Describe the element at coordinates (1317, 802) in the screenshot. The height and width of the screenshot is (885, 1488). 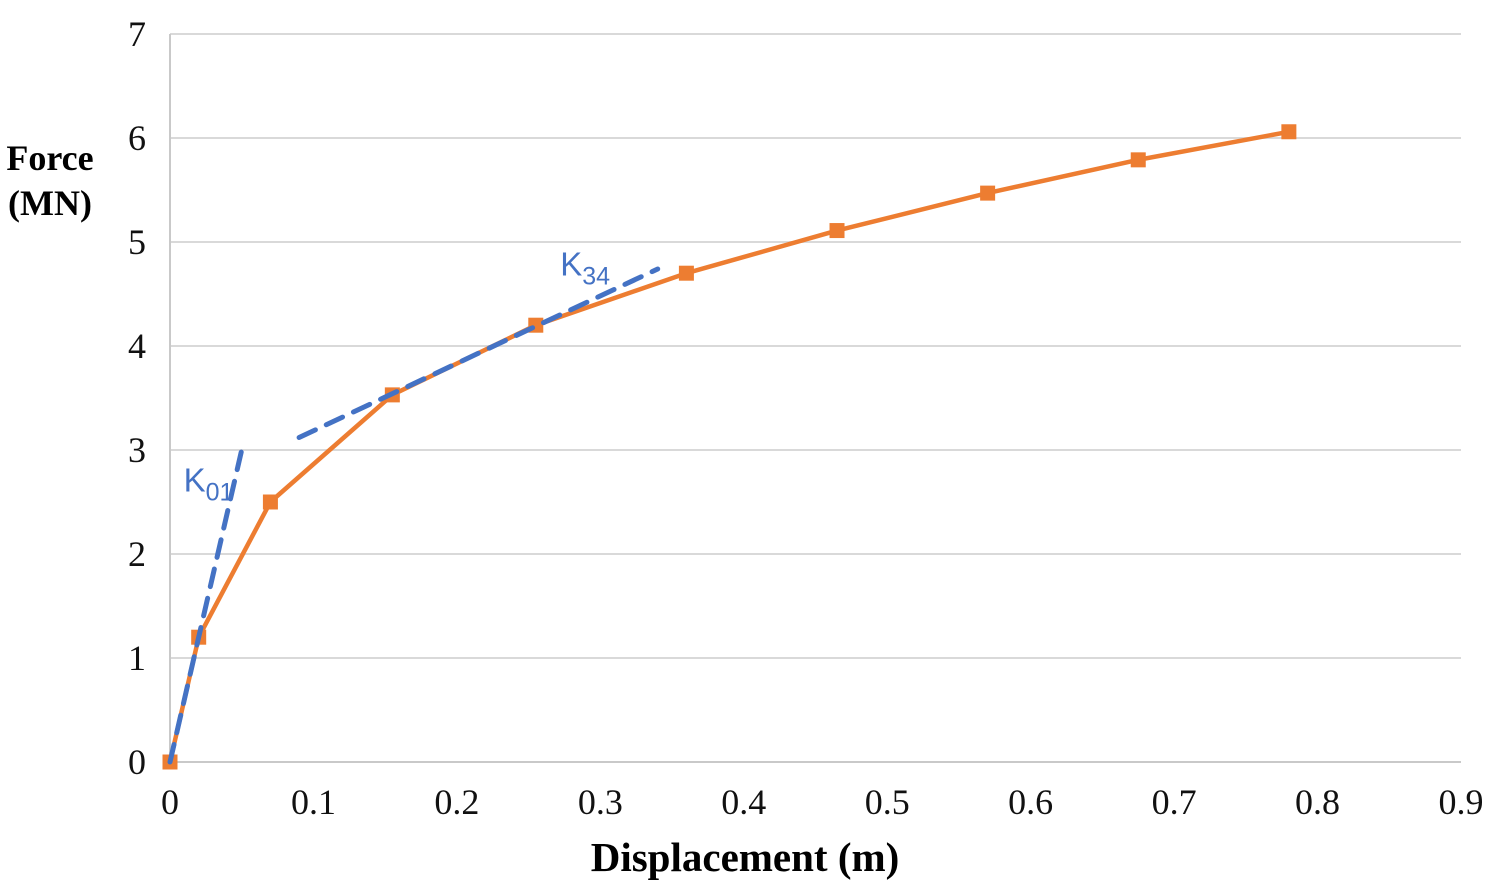
I see `x-tick-label: 0.8` at that location.